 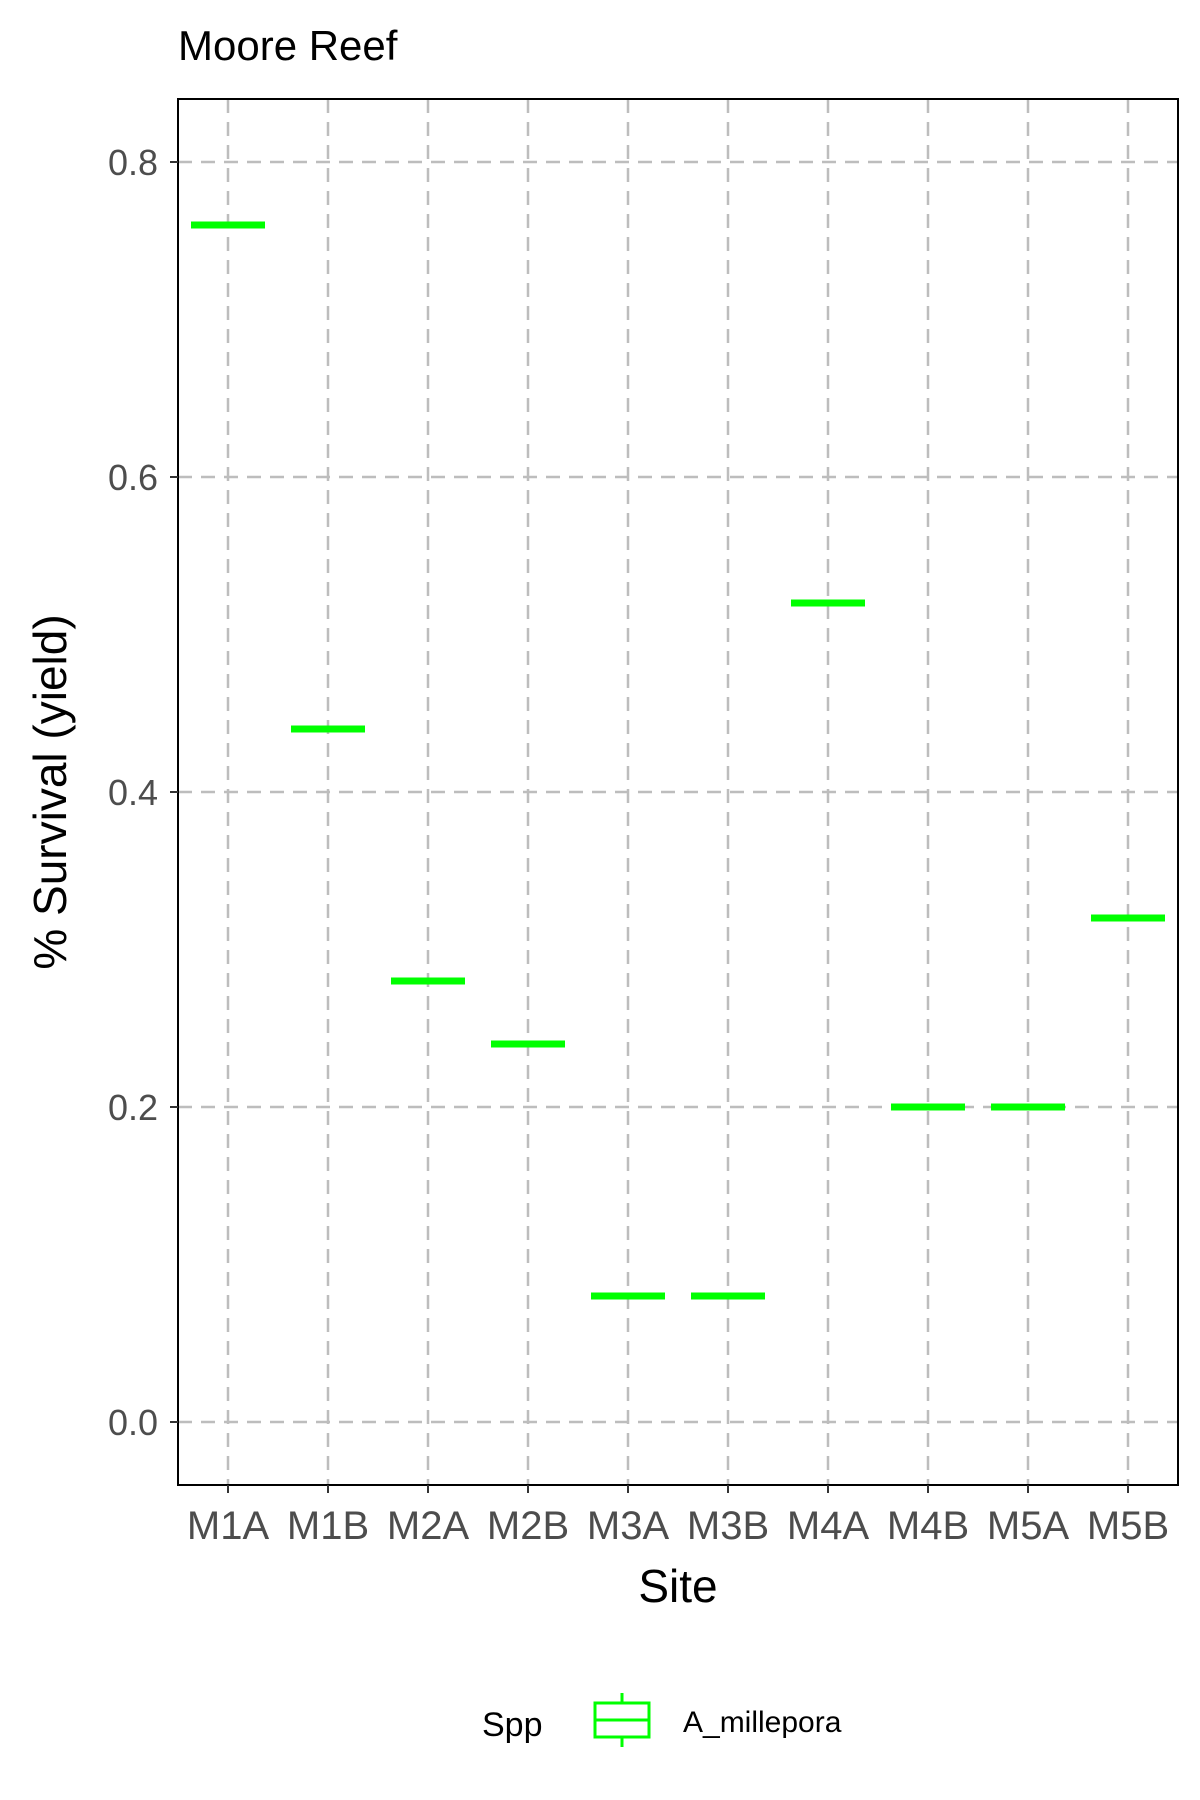 What do you see at coordinates (828, 1526) in the screenshot?
I see `x-tick-label: M4A` at bounding box center [828, 1526].